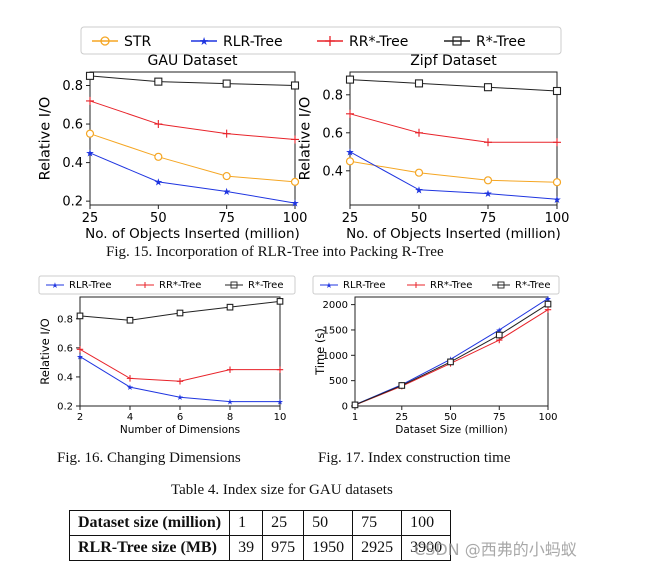  I want to click on x-tick-label: 10, so click(280, 417).